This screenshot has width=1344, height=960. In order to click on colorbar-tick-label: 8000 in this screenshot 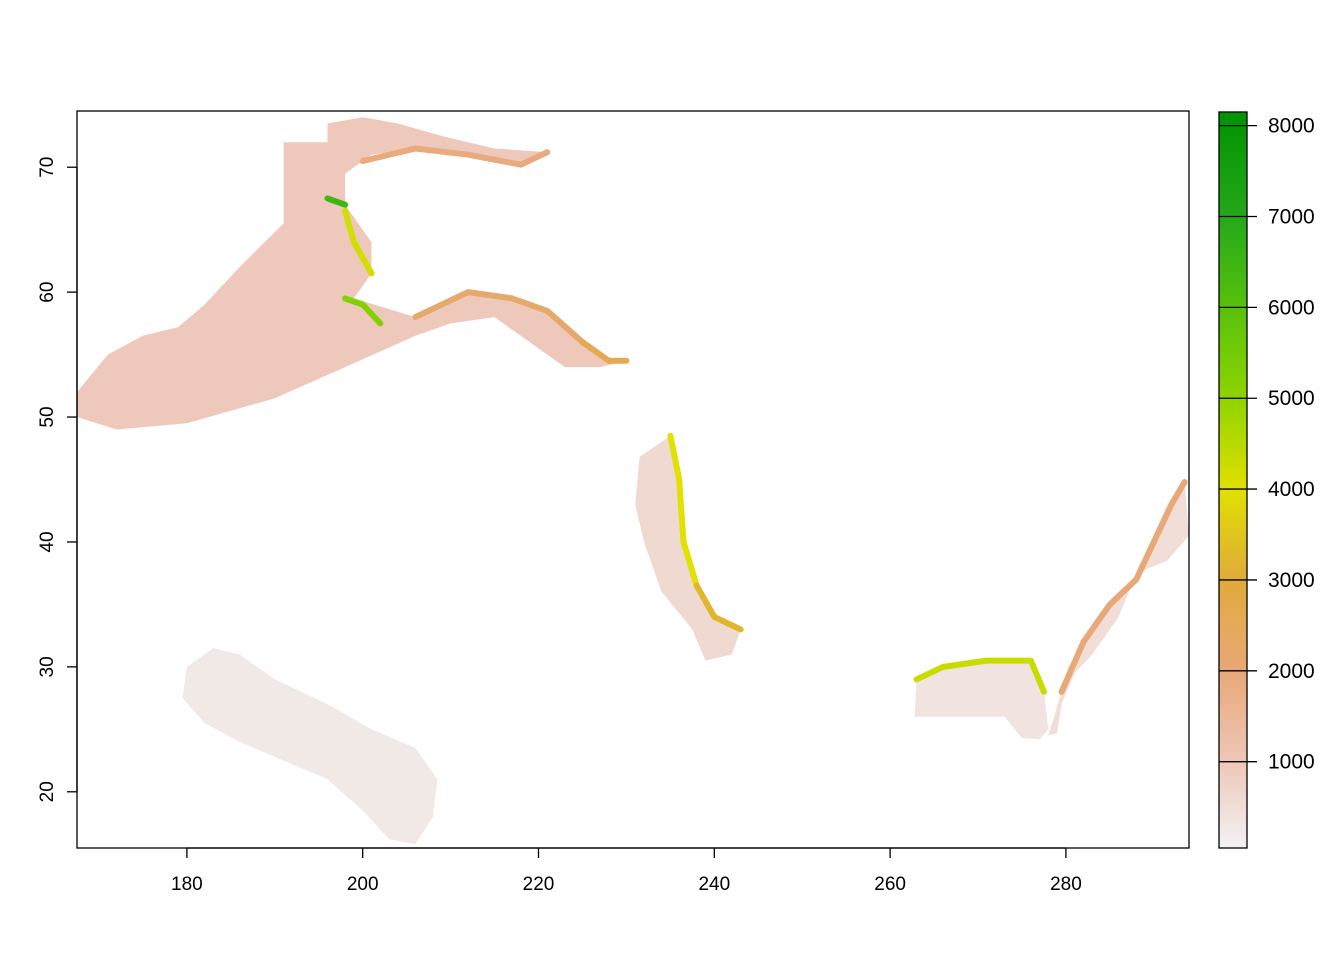, I will do `click(1291, 126)`.